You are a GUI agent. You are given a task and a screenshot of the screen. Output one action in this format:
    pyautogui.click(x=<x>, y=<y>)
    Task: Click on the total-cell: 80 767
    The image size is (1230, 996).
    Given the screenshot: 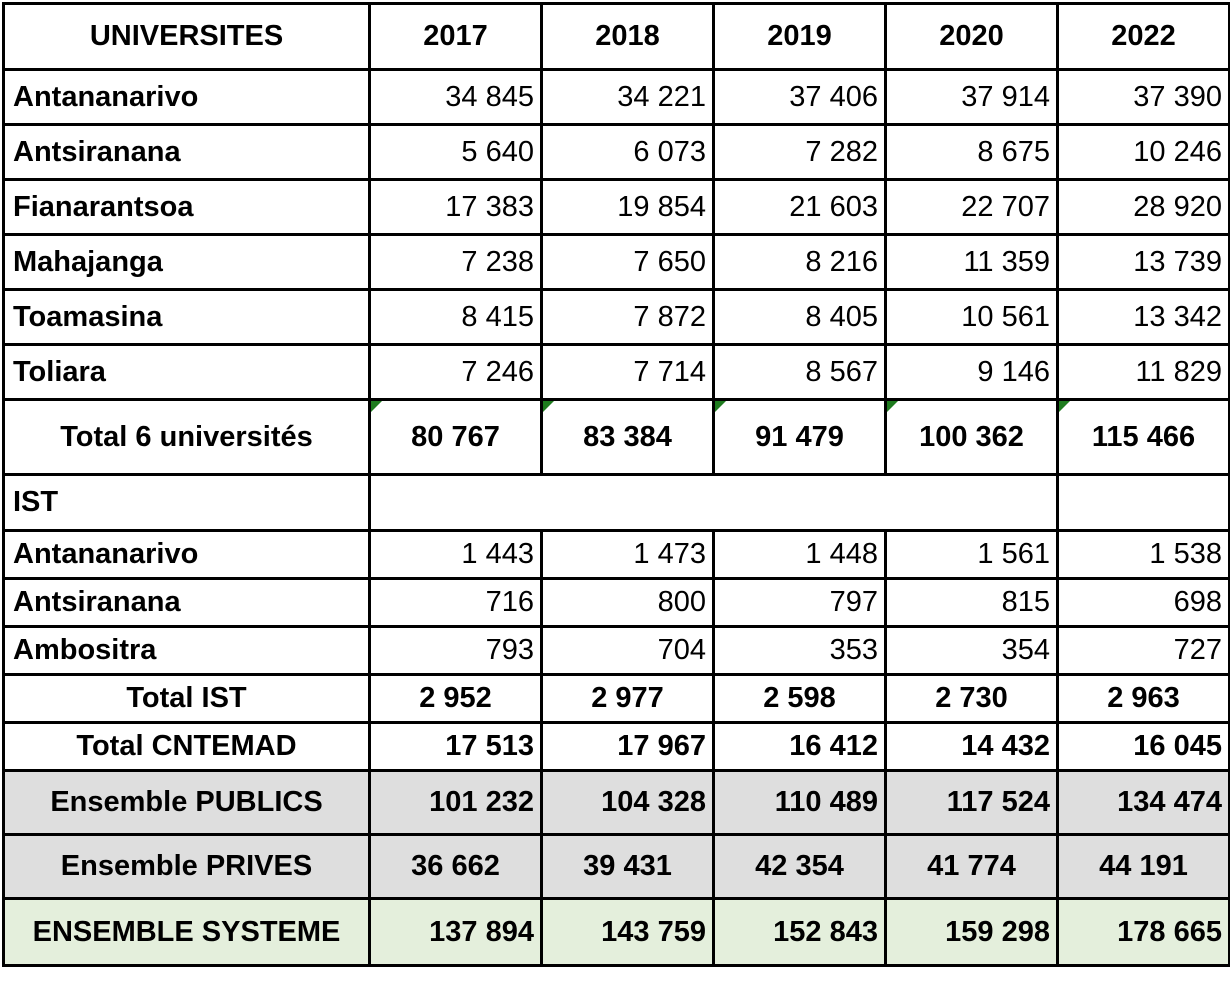 What is the action you would take?
    pyautogui.click(x=455, y=437)
    